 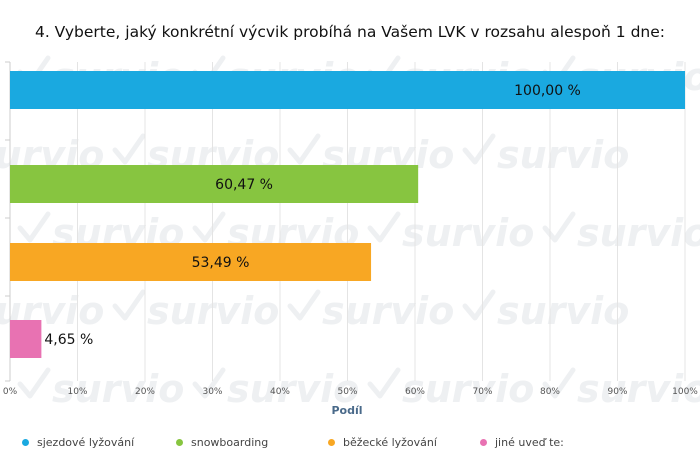 I want to click on bar-value-label-3: 4,65 %, so click(x=68, y=340).